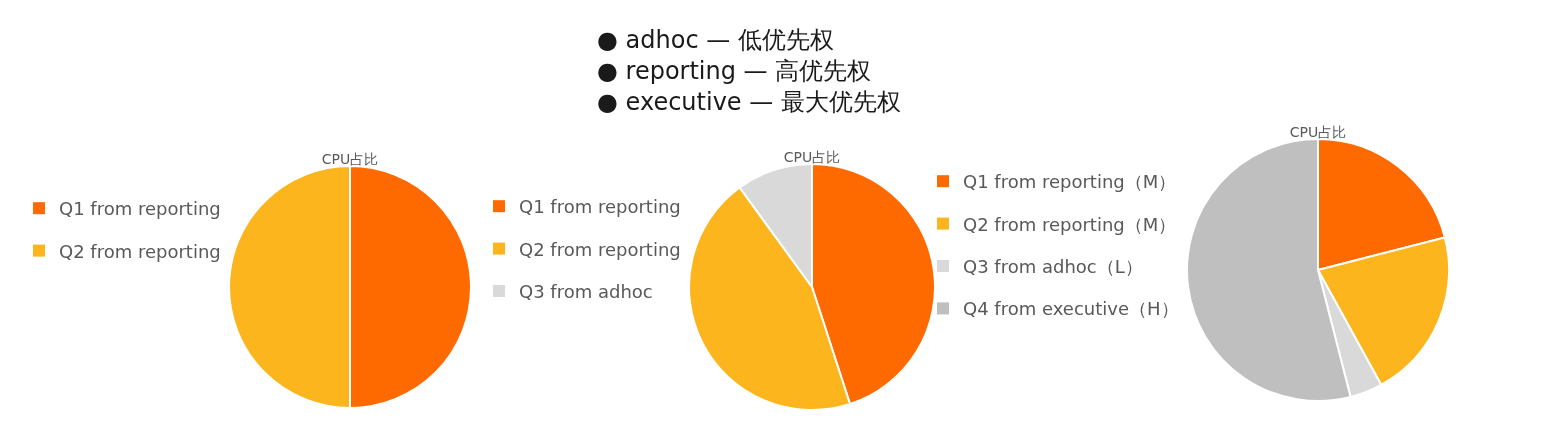  I want to click on legend-label: Q2 from reporting（M）, so click(1070, 224).